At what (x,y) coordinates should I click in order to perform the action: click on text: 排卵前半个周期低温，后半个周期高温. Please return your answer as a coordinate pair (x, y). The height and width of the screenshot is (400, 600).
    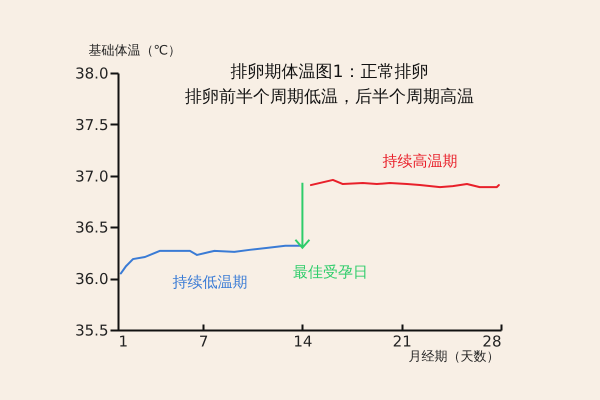
    Looking at the image, I should click on (329, 97).